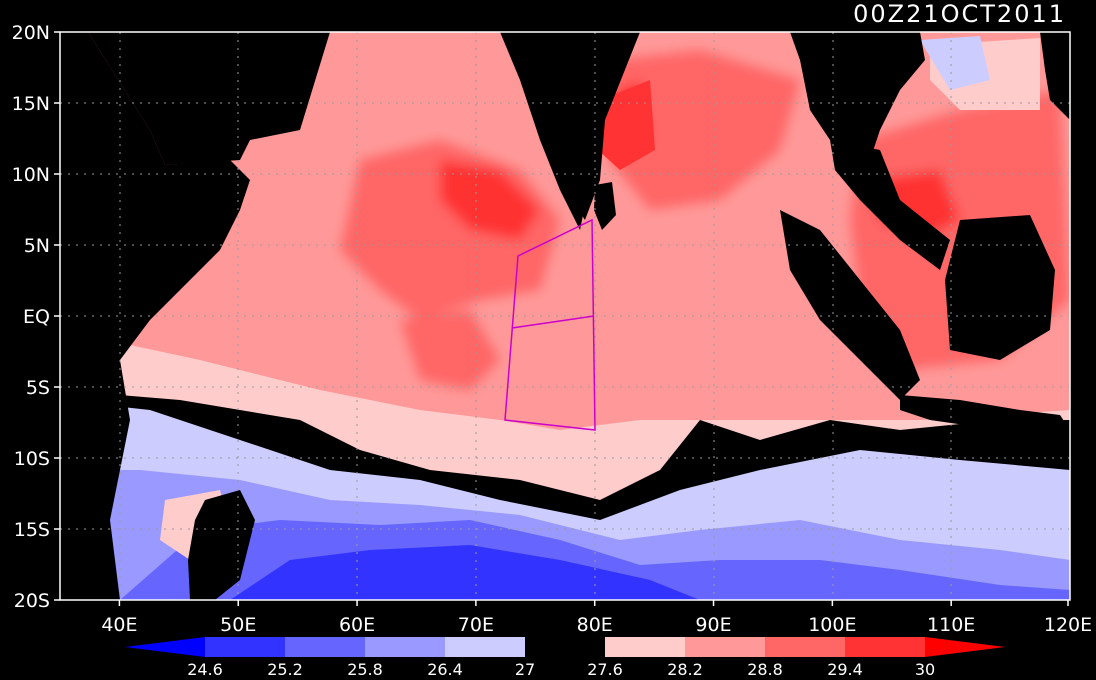  I want to click on lat-tick-label: 15S, so click(32, 530).